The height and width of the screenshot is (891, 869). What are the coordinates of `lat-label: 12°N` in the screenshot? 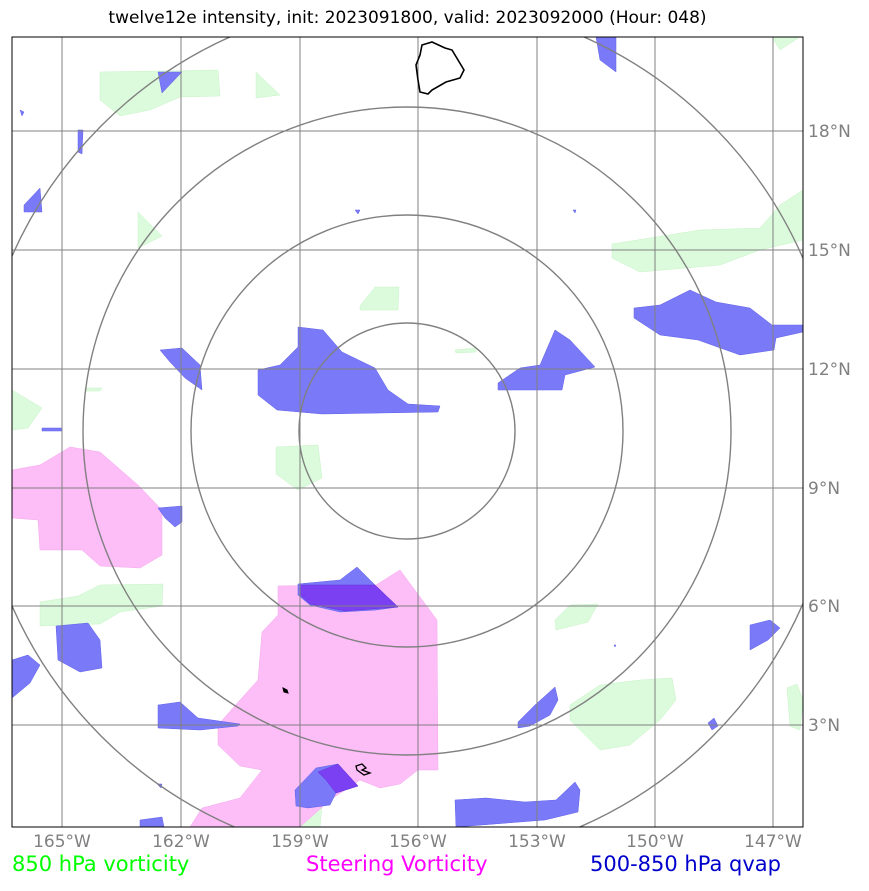 It's located at (829, 370).